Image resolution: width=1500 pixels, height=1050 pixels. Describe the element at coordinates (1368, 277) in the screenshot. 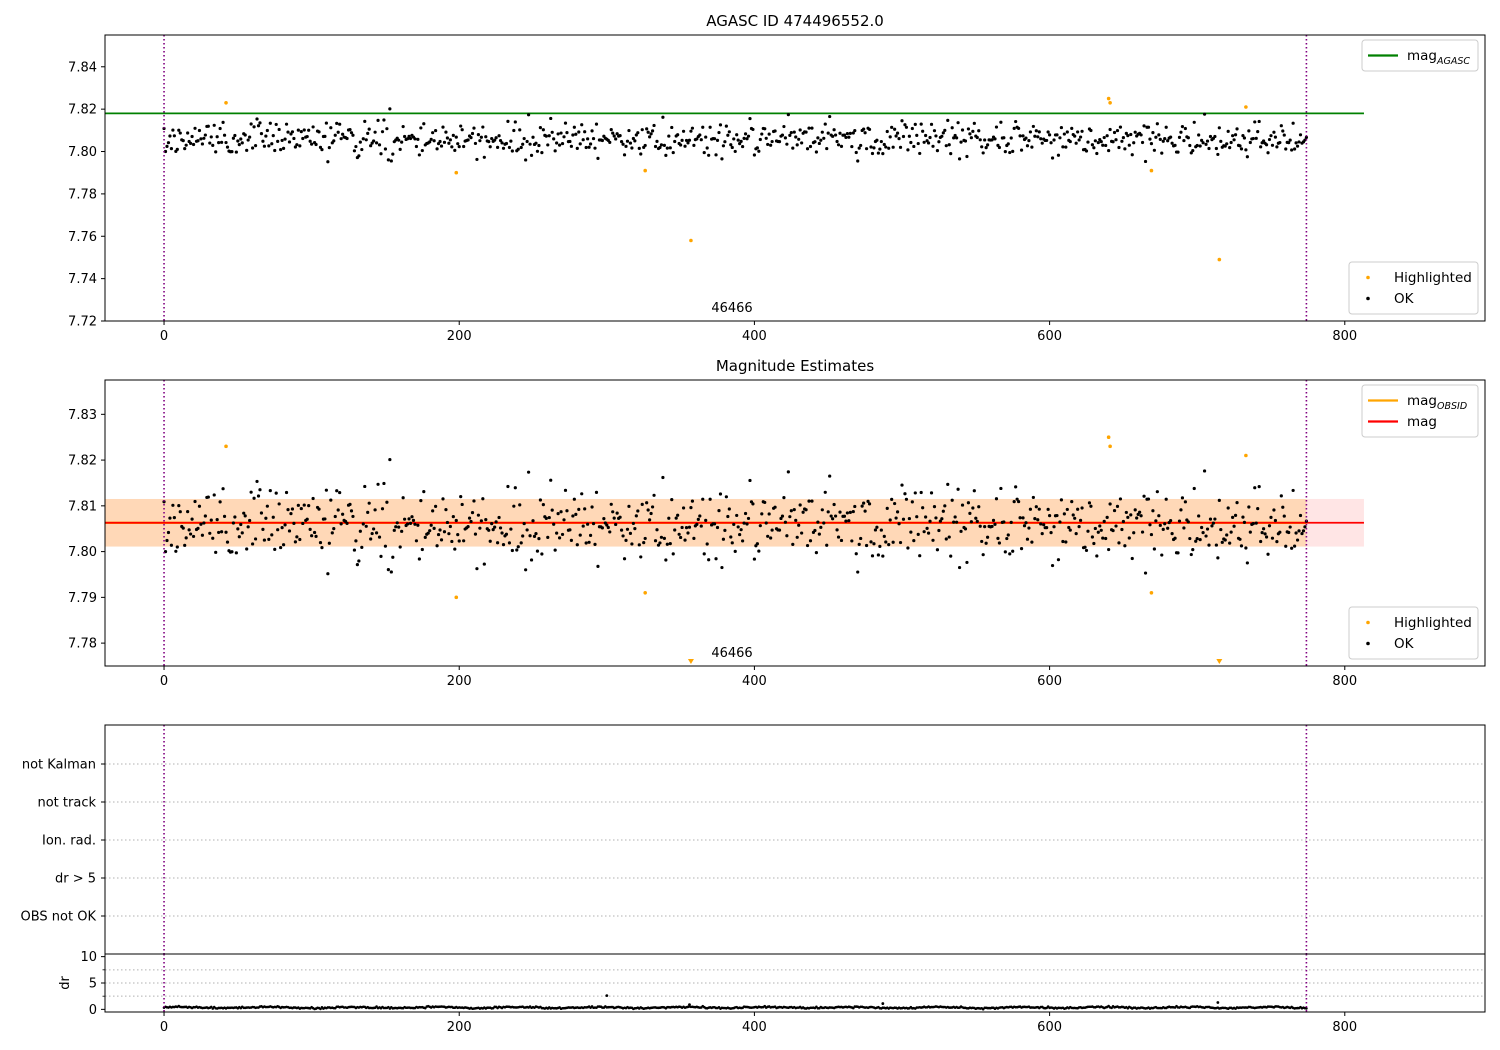

I see `legend-swatch-dot` at that location.